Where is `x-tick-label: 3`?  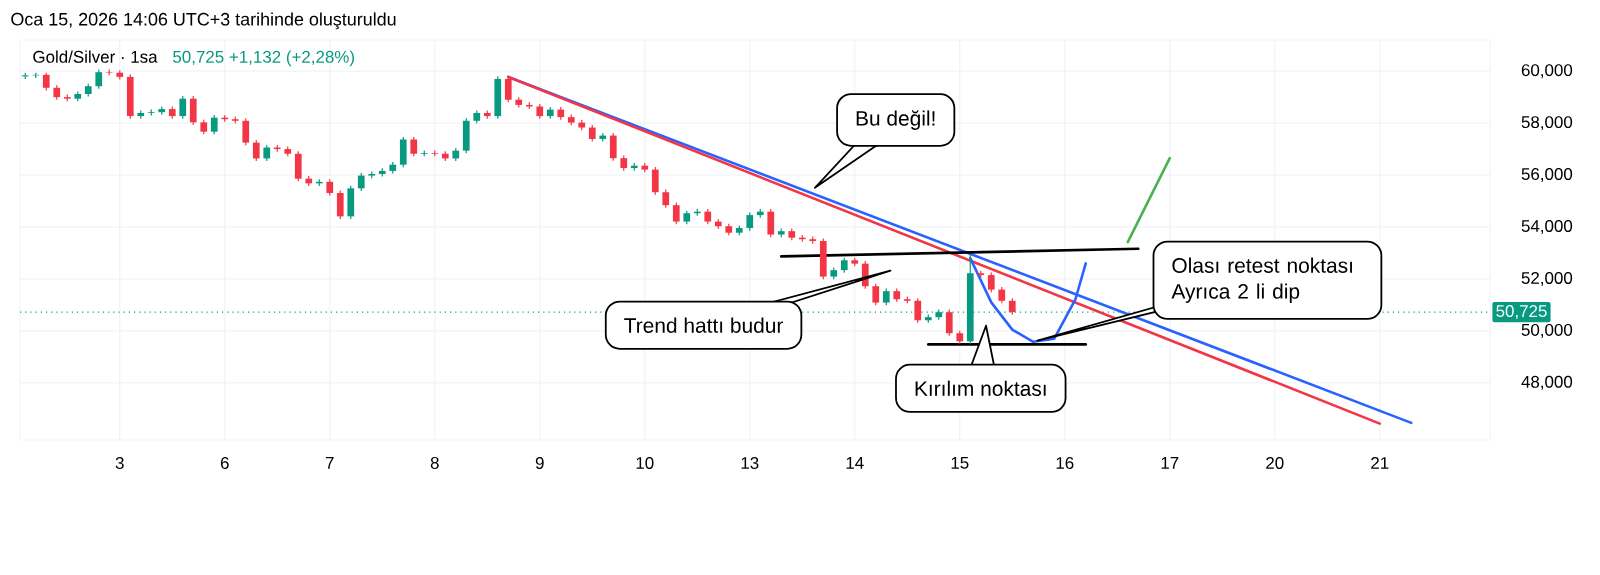
x-tick-label: 3 is located at coordinates (119, 463).